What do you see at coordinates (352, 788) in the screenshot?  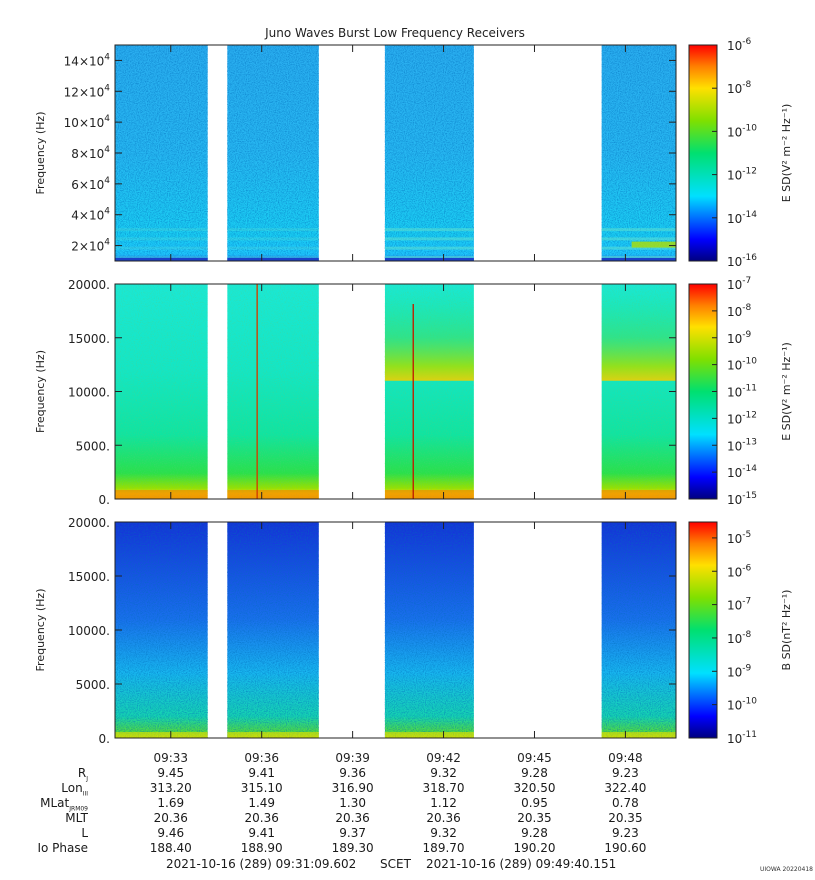 I see `ephemeris-value: 316.90` at bounding box center [352, 788].